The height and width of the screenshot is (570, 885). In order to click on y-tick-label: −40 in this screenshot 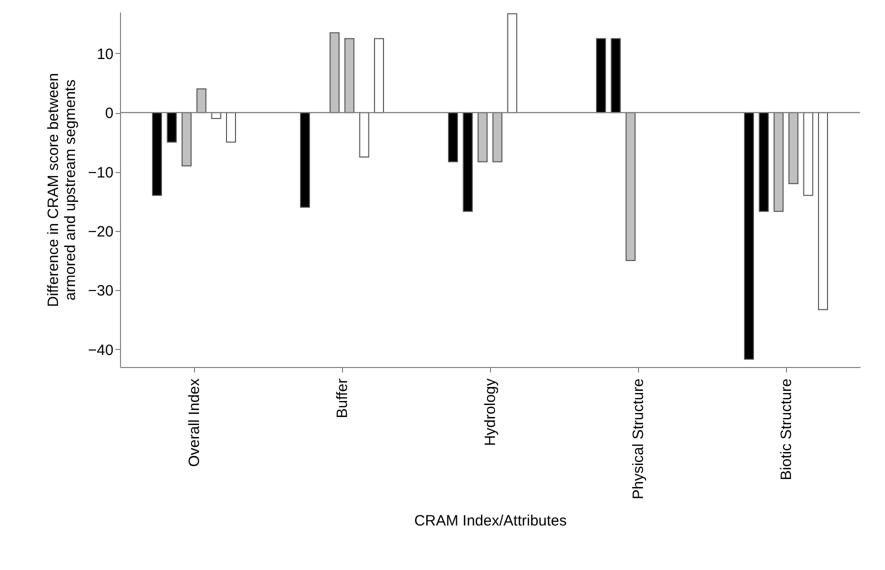, I will do `click(101, 350)`.